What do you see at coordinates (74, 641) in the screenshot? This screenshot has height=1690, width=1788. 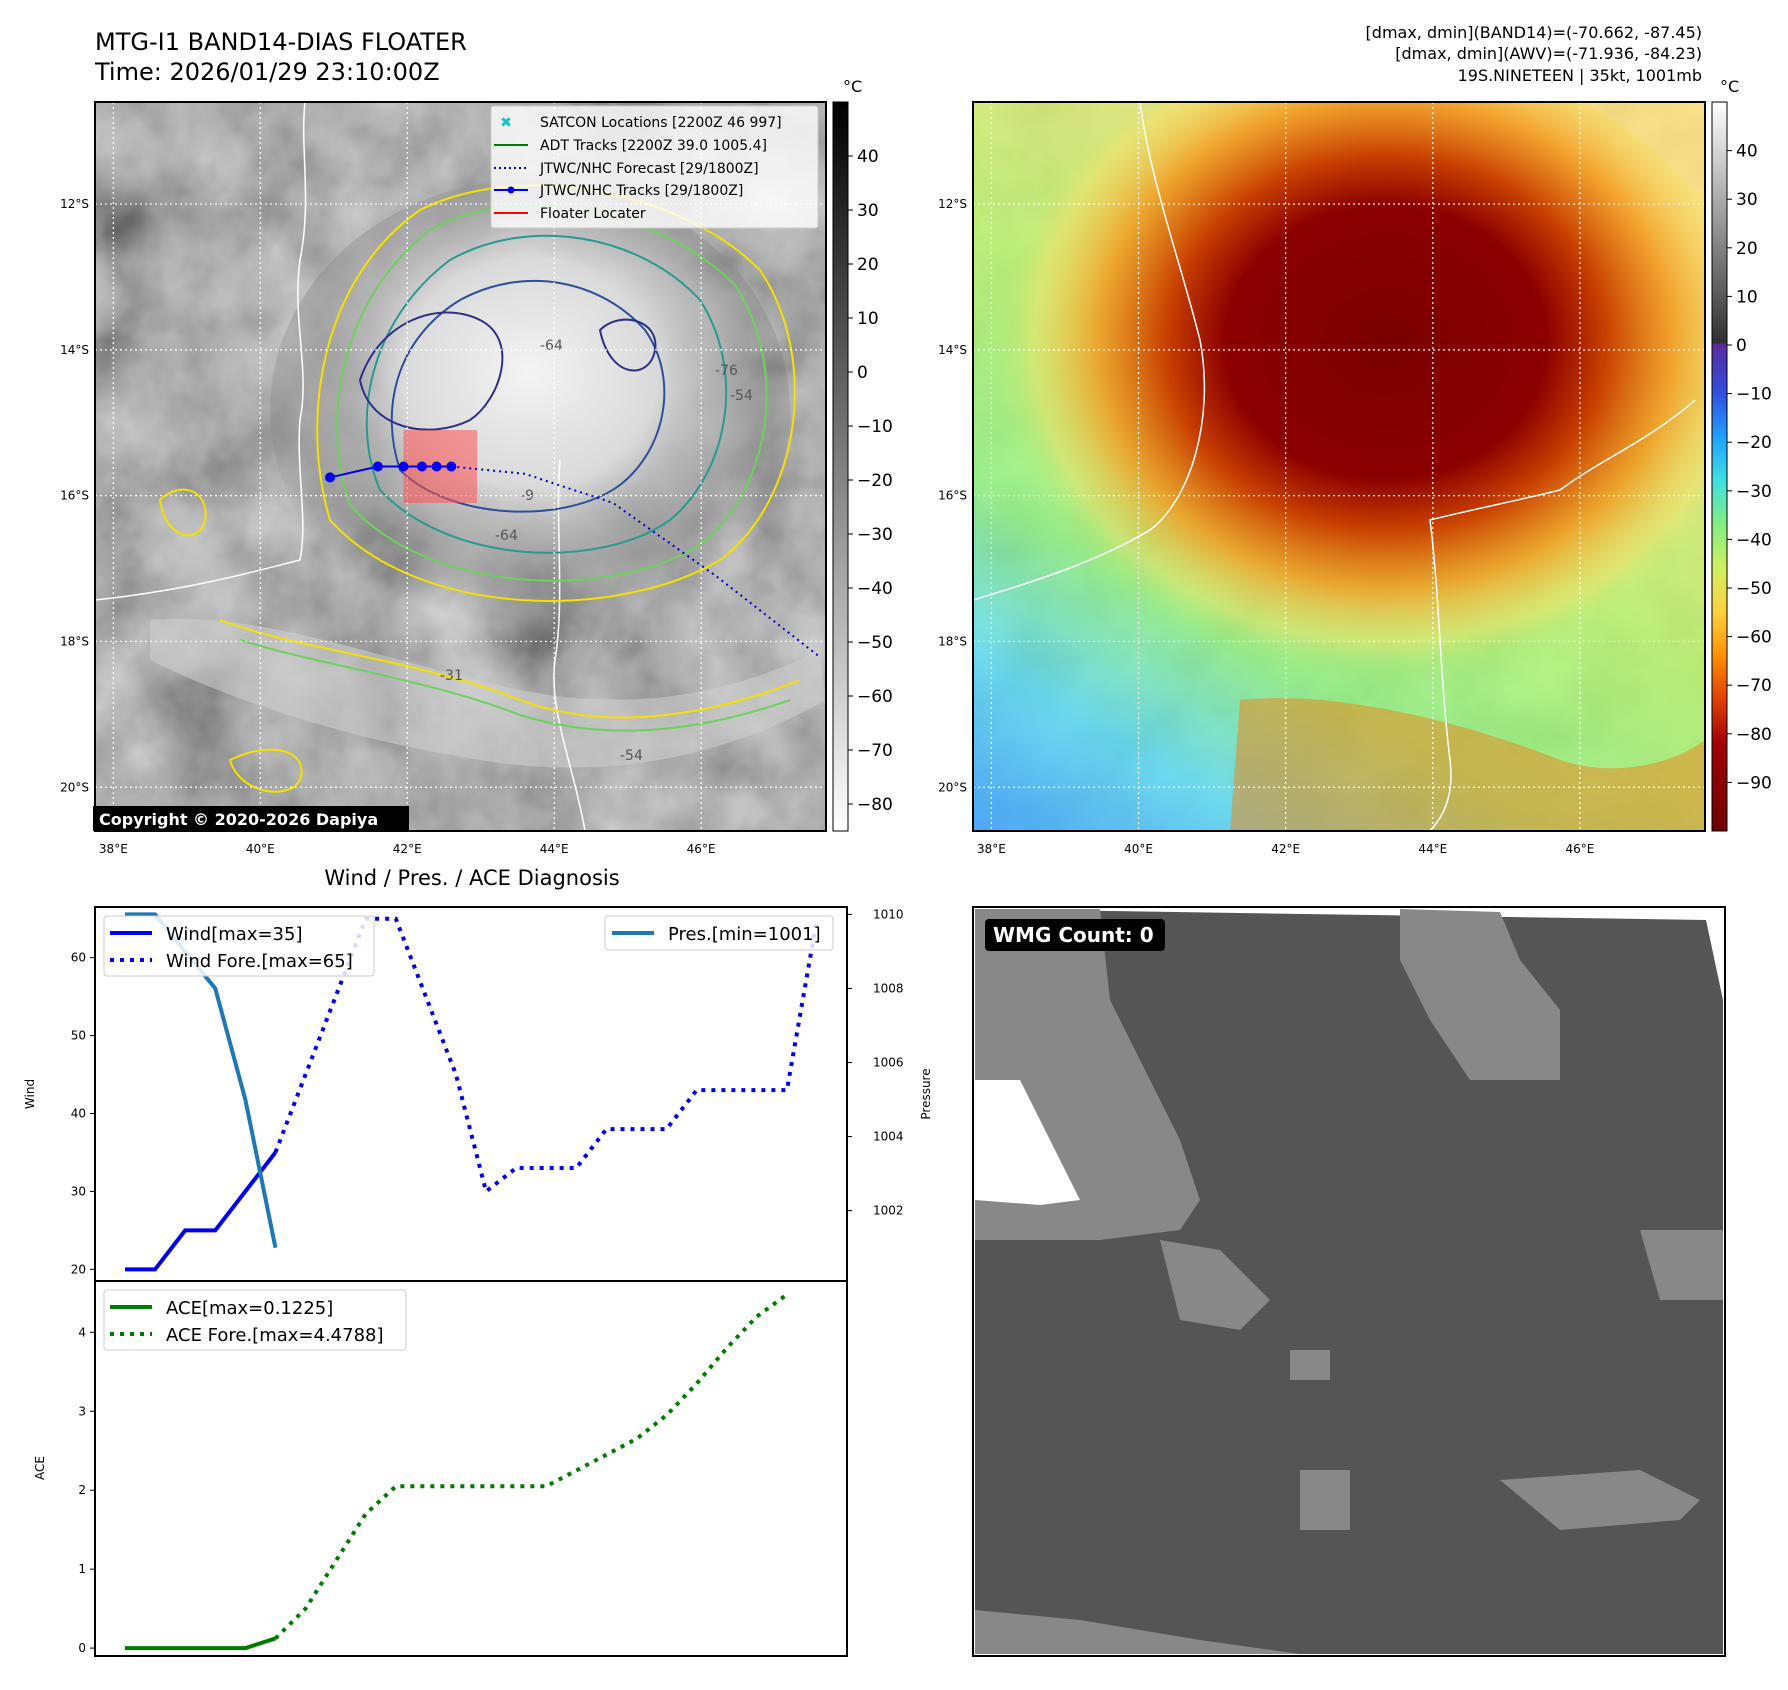 I see `lat-tick-label: 18°S` at bounding box center [74, 641].